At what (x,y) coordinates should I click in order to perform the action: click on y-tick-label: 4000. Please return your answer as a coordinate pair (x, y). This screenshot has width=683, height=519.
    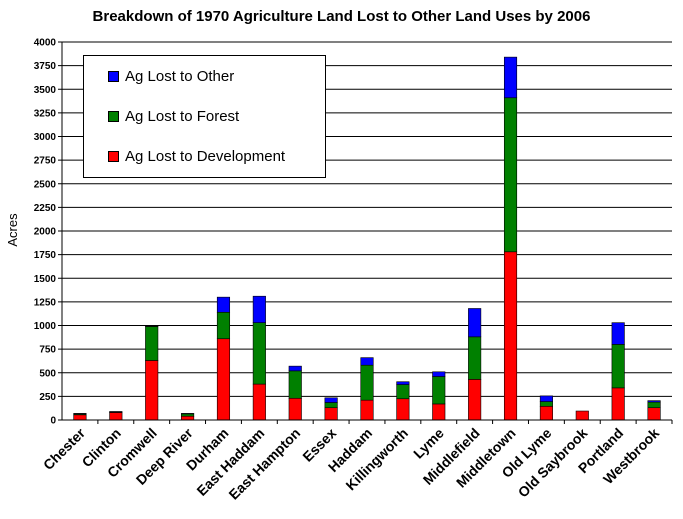
    Looking at the image, I should click on (45, 43).